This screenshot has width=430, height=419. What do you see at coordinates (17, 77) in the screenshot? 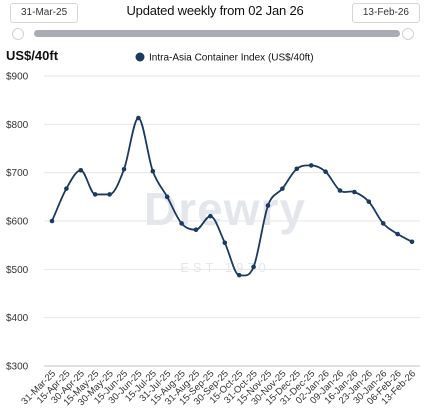
I see `y-tick-label: $900` at bounding box center [17, 77].